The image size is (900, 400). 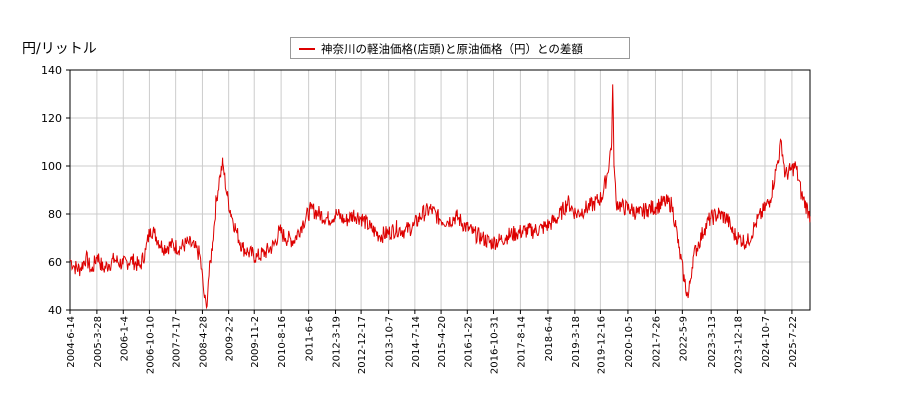 What do you see at coordinates (390, 342) in the screenshot?
I see `x-tick-label: 2013-10-7` at bounding box center [390, 342].